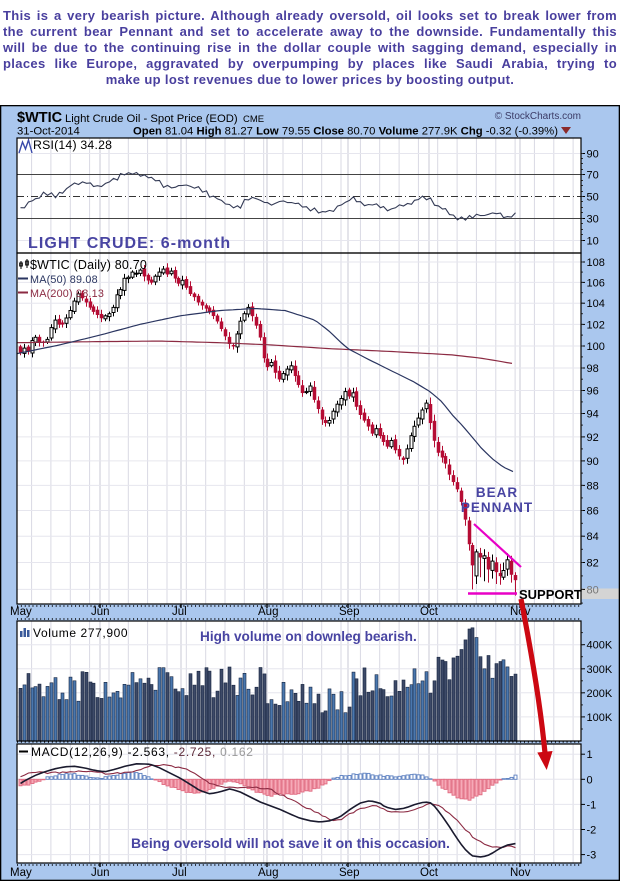 The width and height of the screenshot is (620, 881). I want to click on svg-text: 200K, so click(600, 694).